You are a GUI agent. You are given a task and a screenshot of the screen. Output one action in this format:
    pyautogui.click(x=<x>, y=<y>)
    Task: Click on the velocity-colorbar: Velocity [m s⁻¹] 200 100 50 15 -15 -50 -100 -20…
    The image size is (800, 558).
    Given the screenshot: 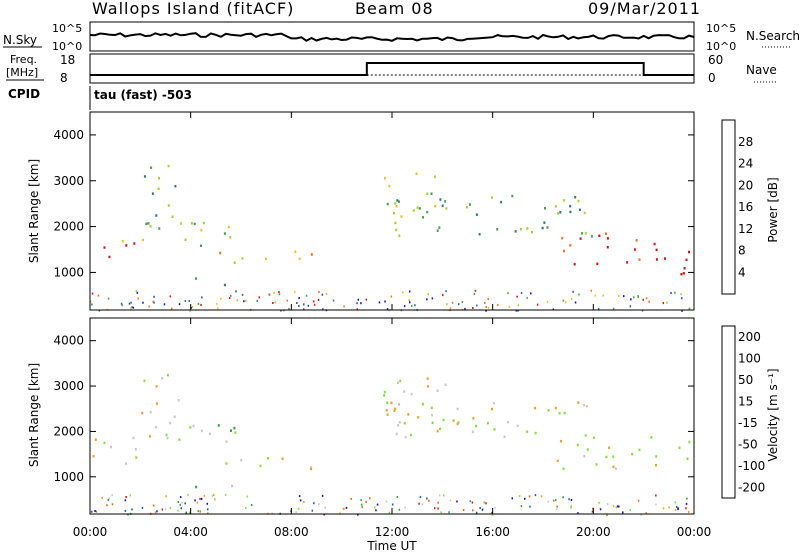 What is the action you would take?
    pyautogui.click(x=750, y=412)
    